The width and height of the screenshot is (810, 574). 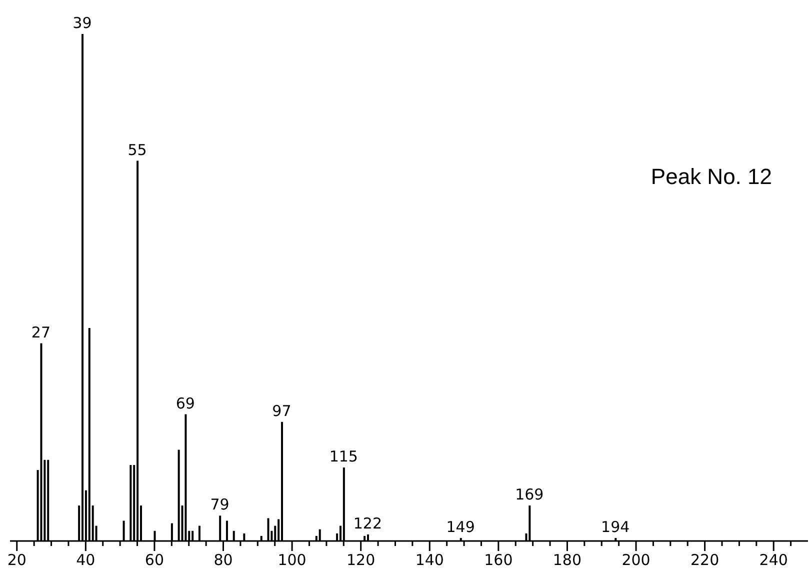 What do you see at coordinates (223, 560) in the screenshot?
I see `x-tick-label: 80` at bounding box center [223, 560].